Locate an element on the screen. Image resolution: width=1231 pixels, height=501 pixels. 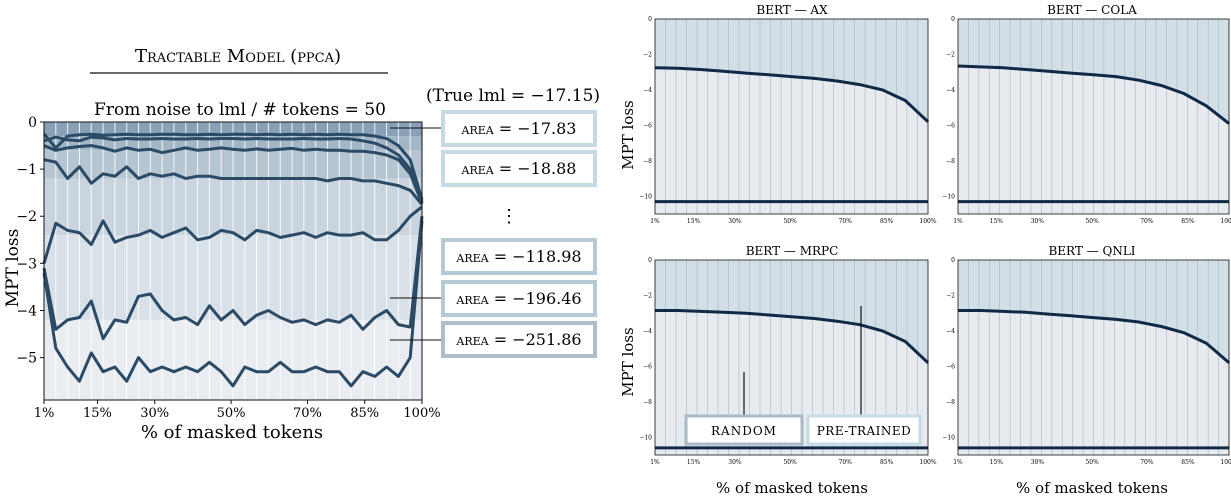
y-tick-label: −1 is located at coordinates (26, 170).